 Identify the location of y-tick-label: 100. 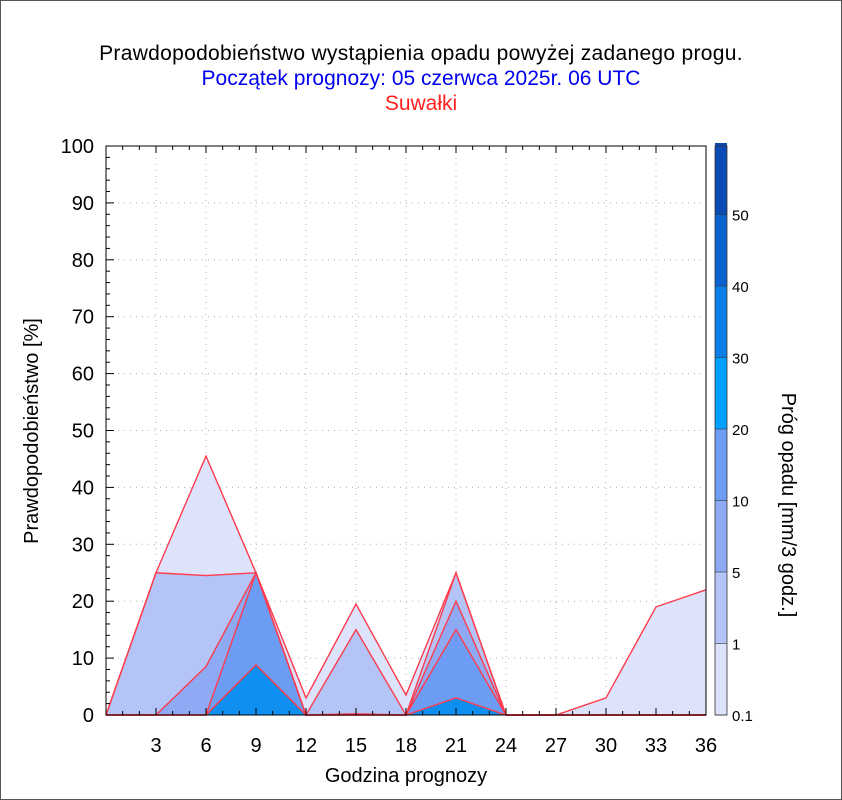
(77, 147).